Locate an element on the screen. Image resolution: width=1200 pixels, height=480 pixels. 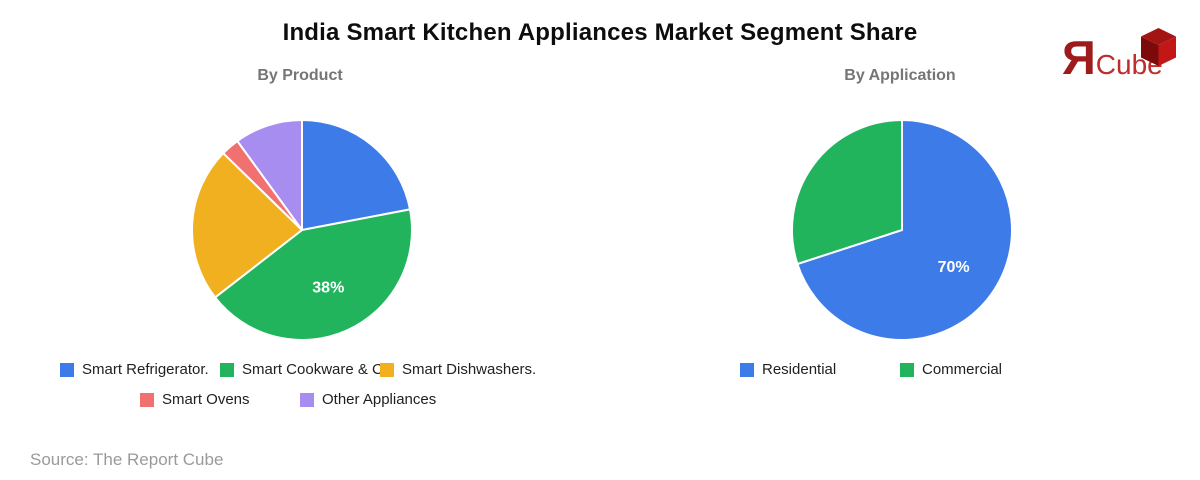
legend-row: Smart Ovens Other Appliances is located at coordinates (370, 399).